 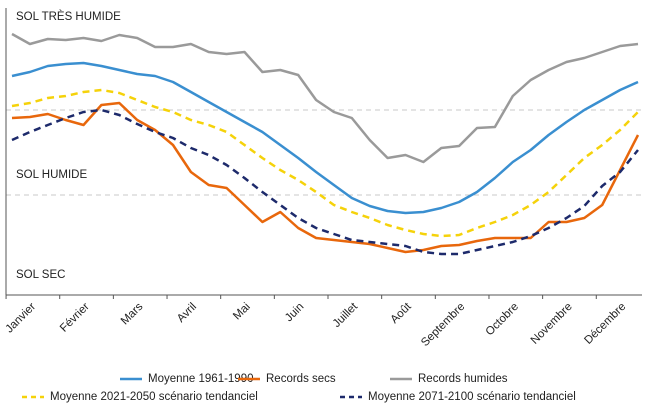 I want to click on x-tick-label: Novembre, so click(x=552, y=324).